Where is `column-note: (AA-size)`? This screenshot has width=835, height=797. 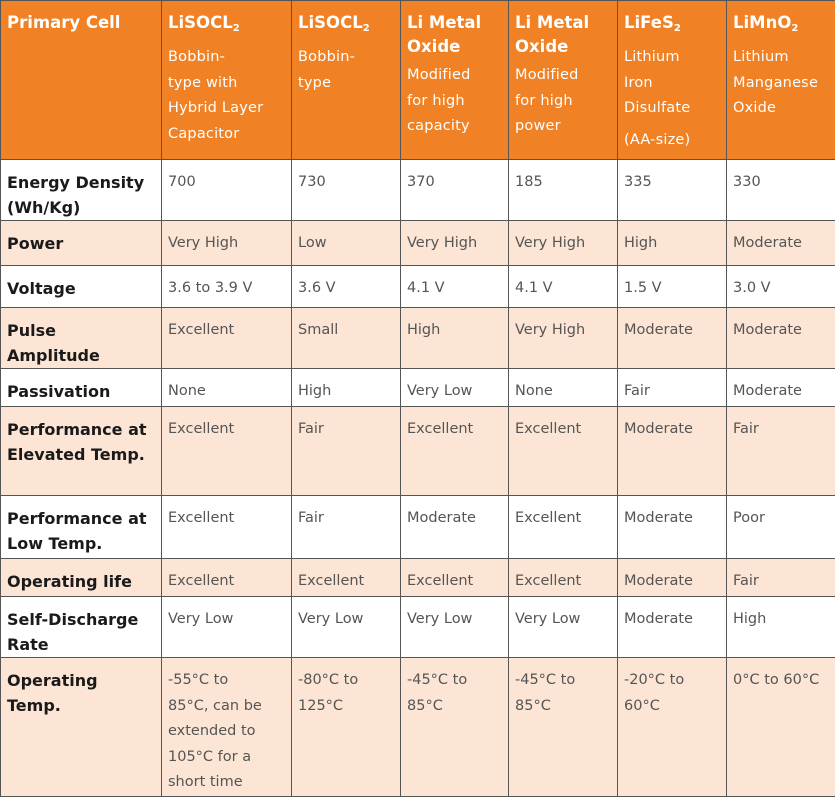
column-note: (AA-size) is located at coordinates (672, 141).